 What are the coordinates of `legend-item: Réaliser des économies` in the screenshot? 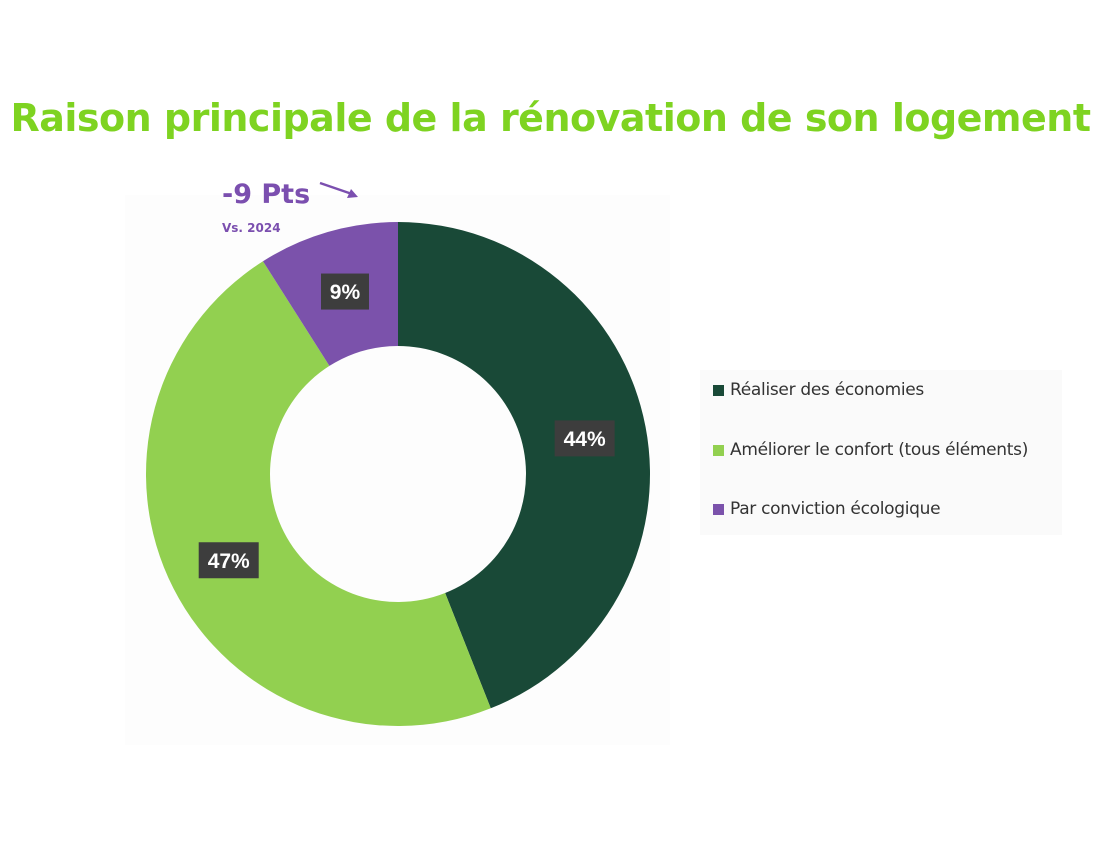 It's located at (818, 390).